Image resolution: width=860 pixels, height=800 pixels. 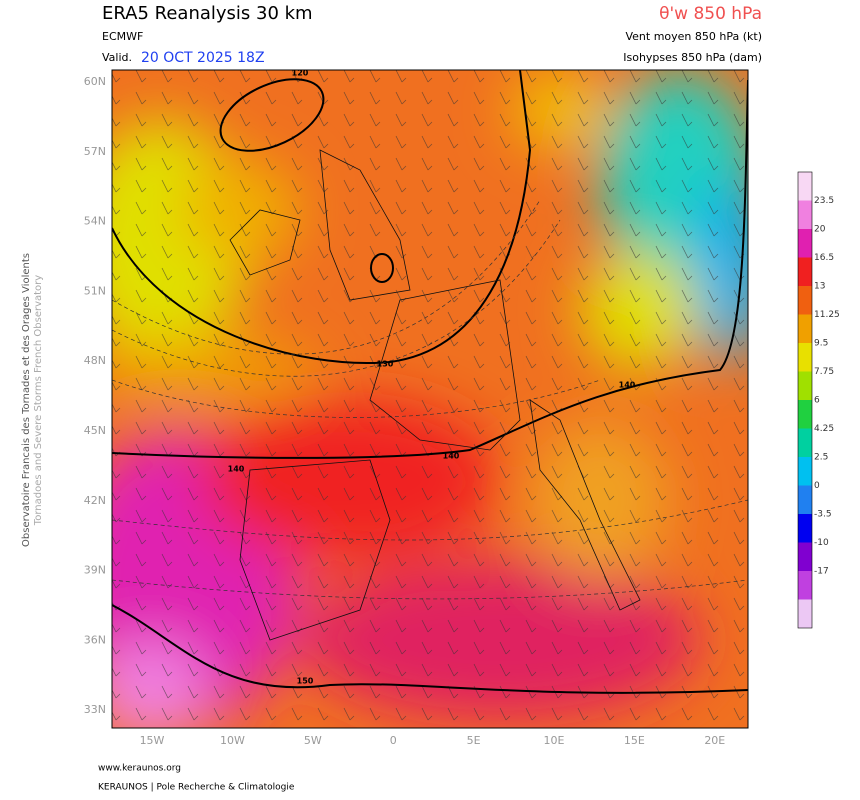 What do you see at coordinates (95, 81) in the screenshot?
I see `lat-label: 60N` at bounding box center [95, 81].